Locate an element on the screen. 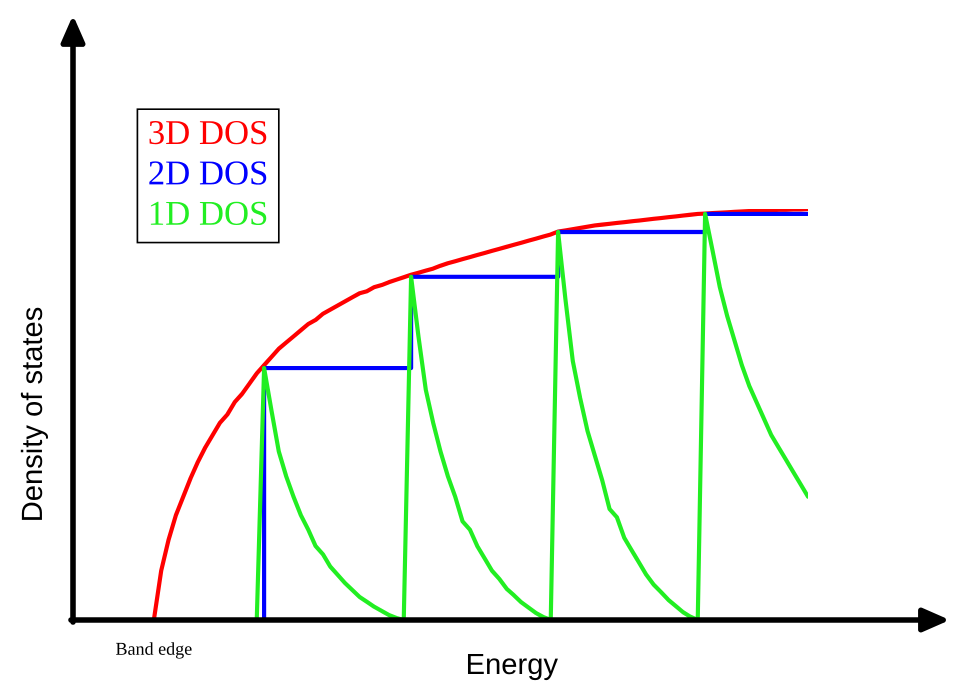  text: 2D DOS is located at coordinates (207, 173).